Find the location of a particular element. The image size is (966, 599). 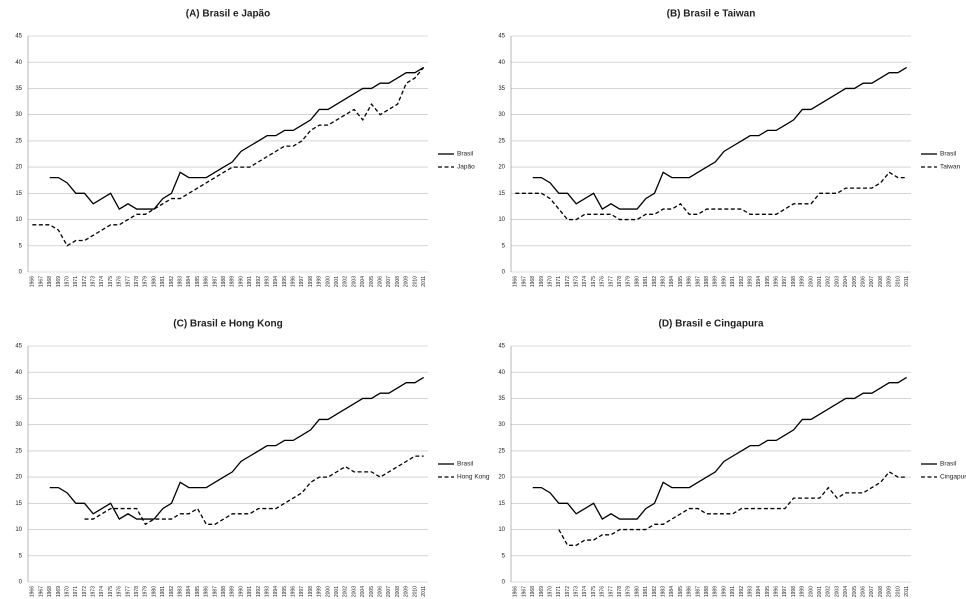

x-tick-label: 2010 is located at coordinates (898, 591).